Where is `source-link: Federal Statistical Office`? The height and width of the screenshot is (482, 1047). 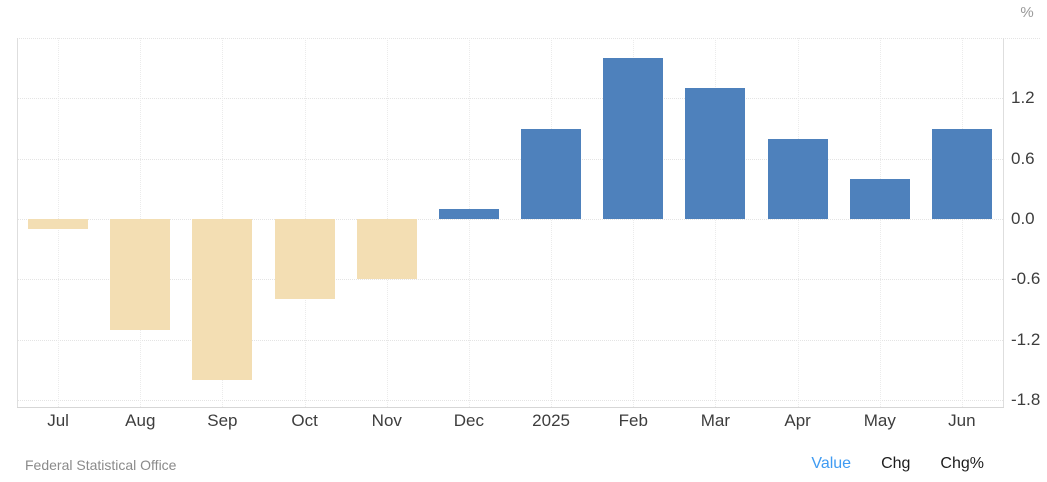
source-link: Federal Statistical Office is located at coordinates (101, 465).